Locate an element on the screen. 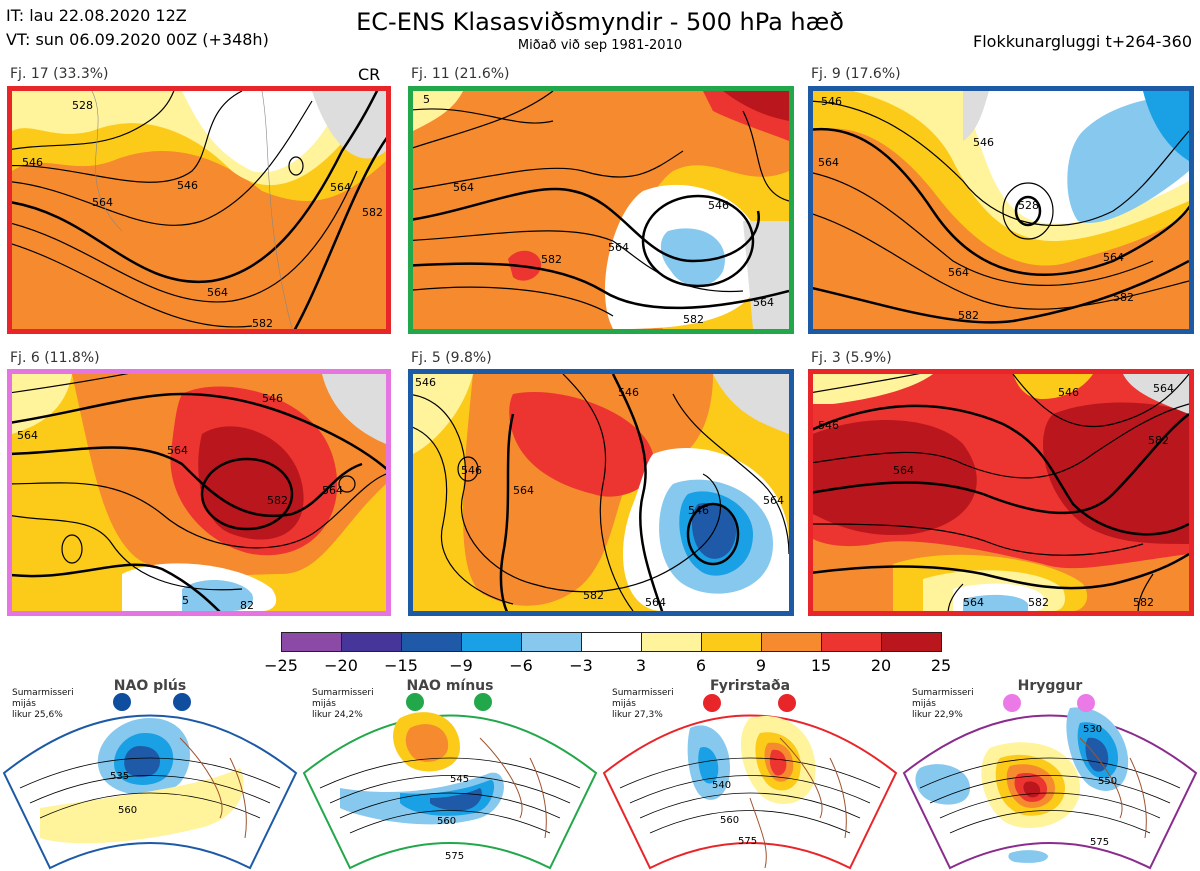  regime-name: Fyrirstaða is located at coordinates (750, 686).